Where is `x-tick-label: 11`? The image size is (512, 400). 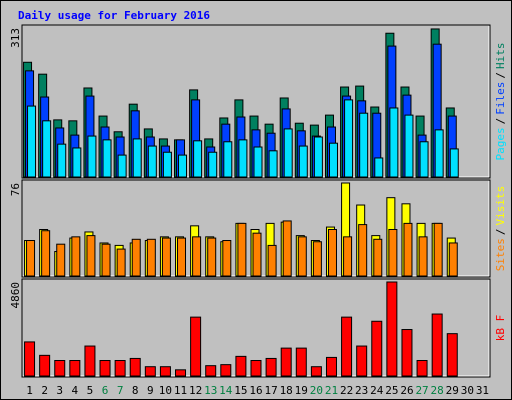
x-tick-label: 11 is located at coordinates (180, 390).